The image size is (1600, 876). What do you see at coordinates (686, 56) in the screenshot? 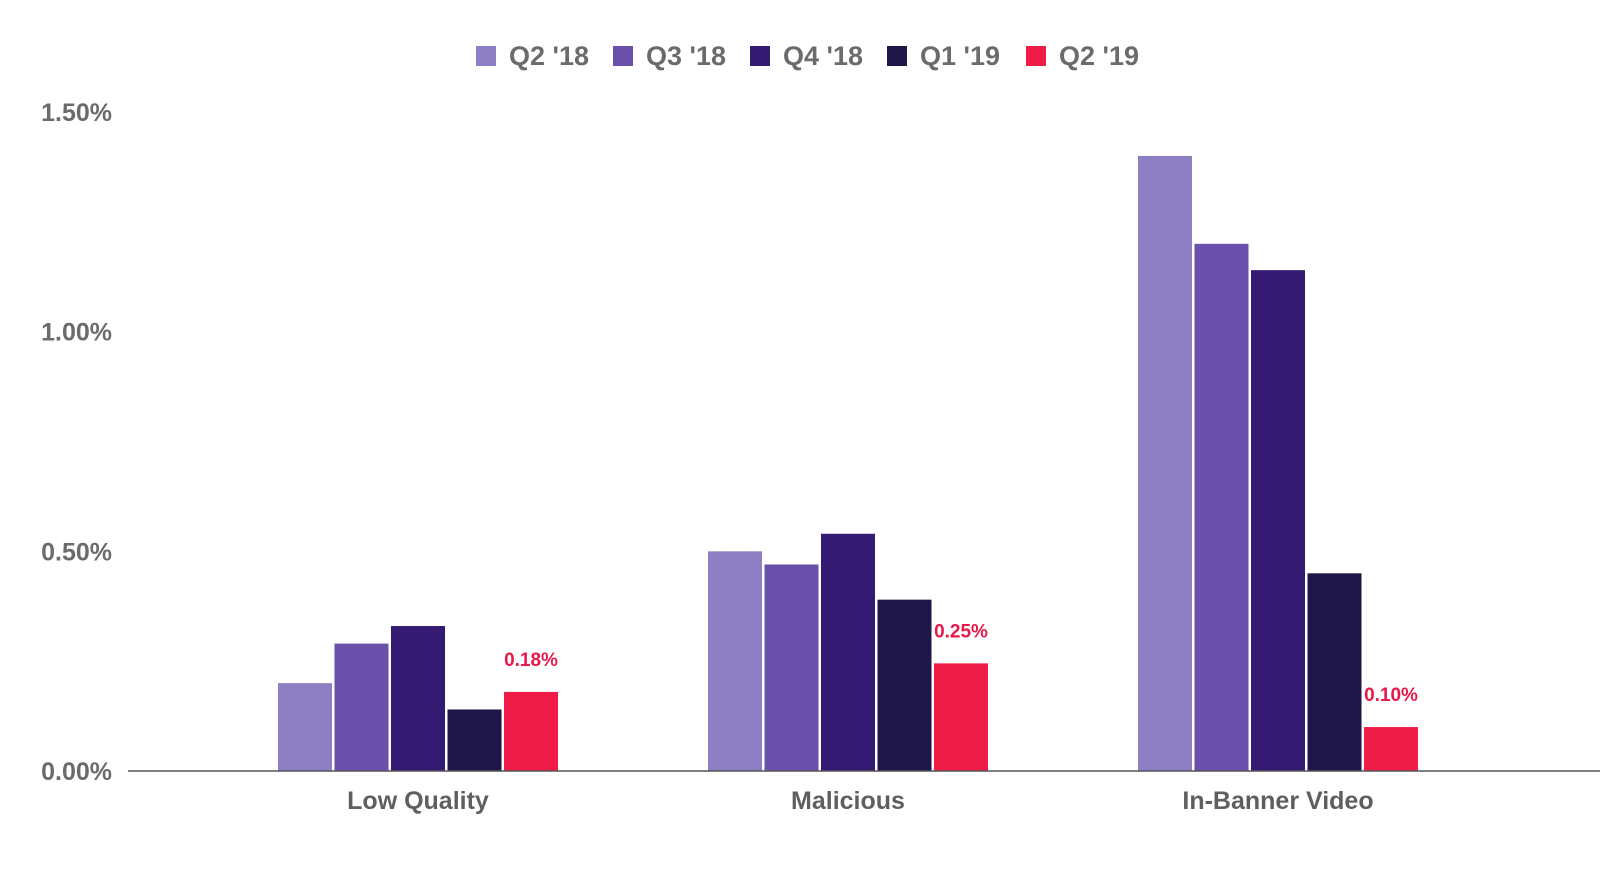
I see `legend-label-1: Q3 '18` at bounding box center [686, 56].